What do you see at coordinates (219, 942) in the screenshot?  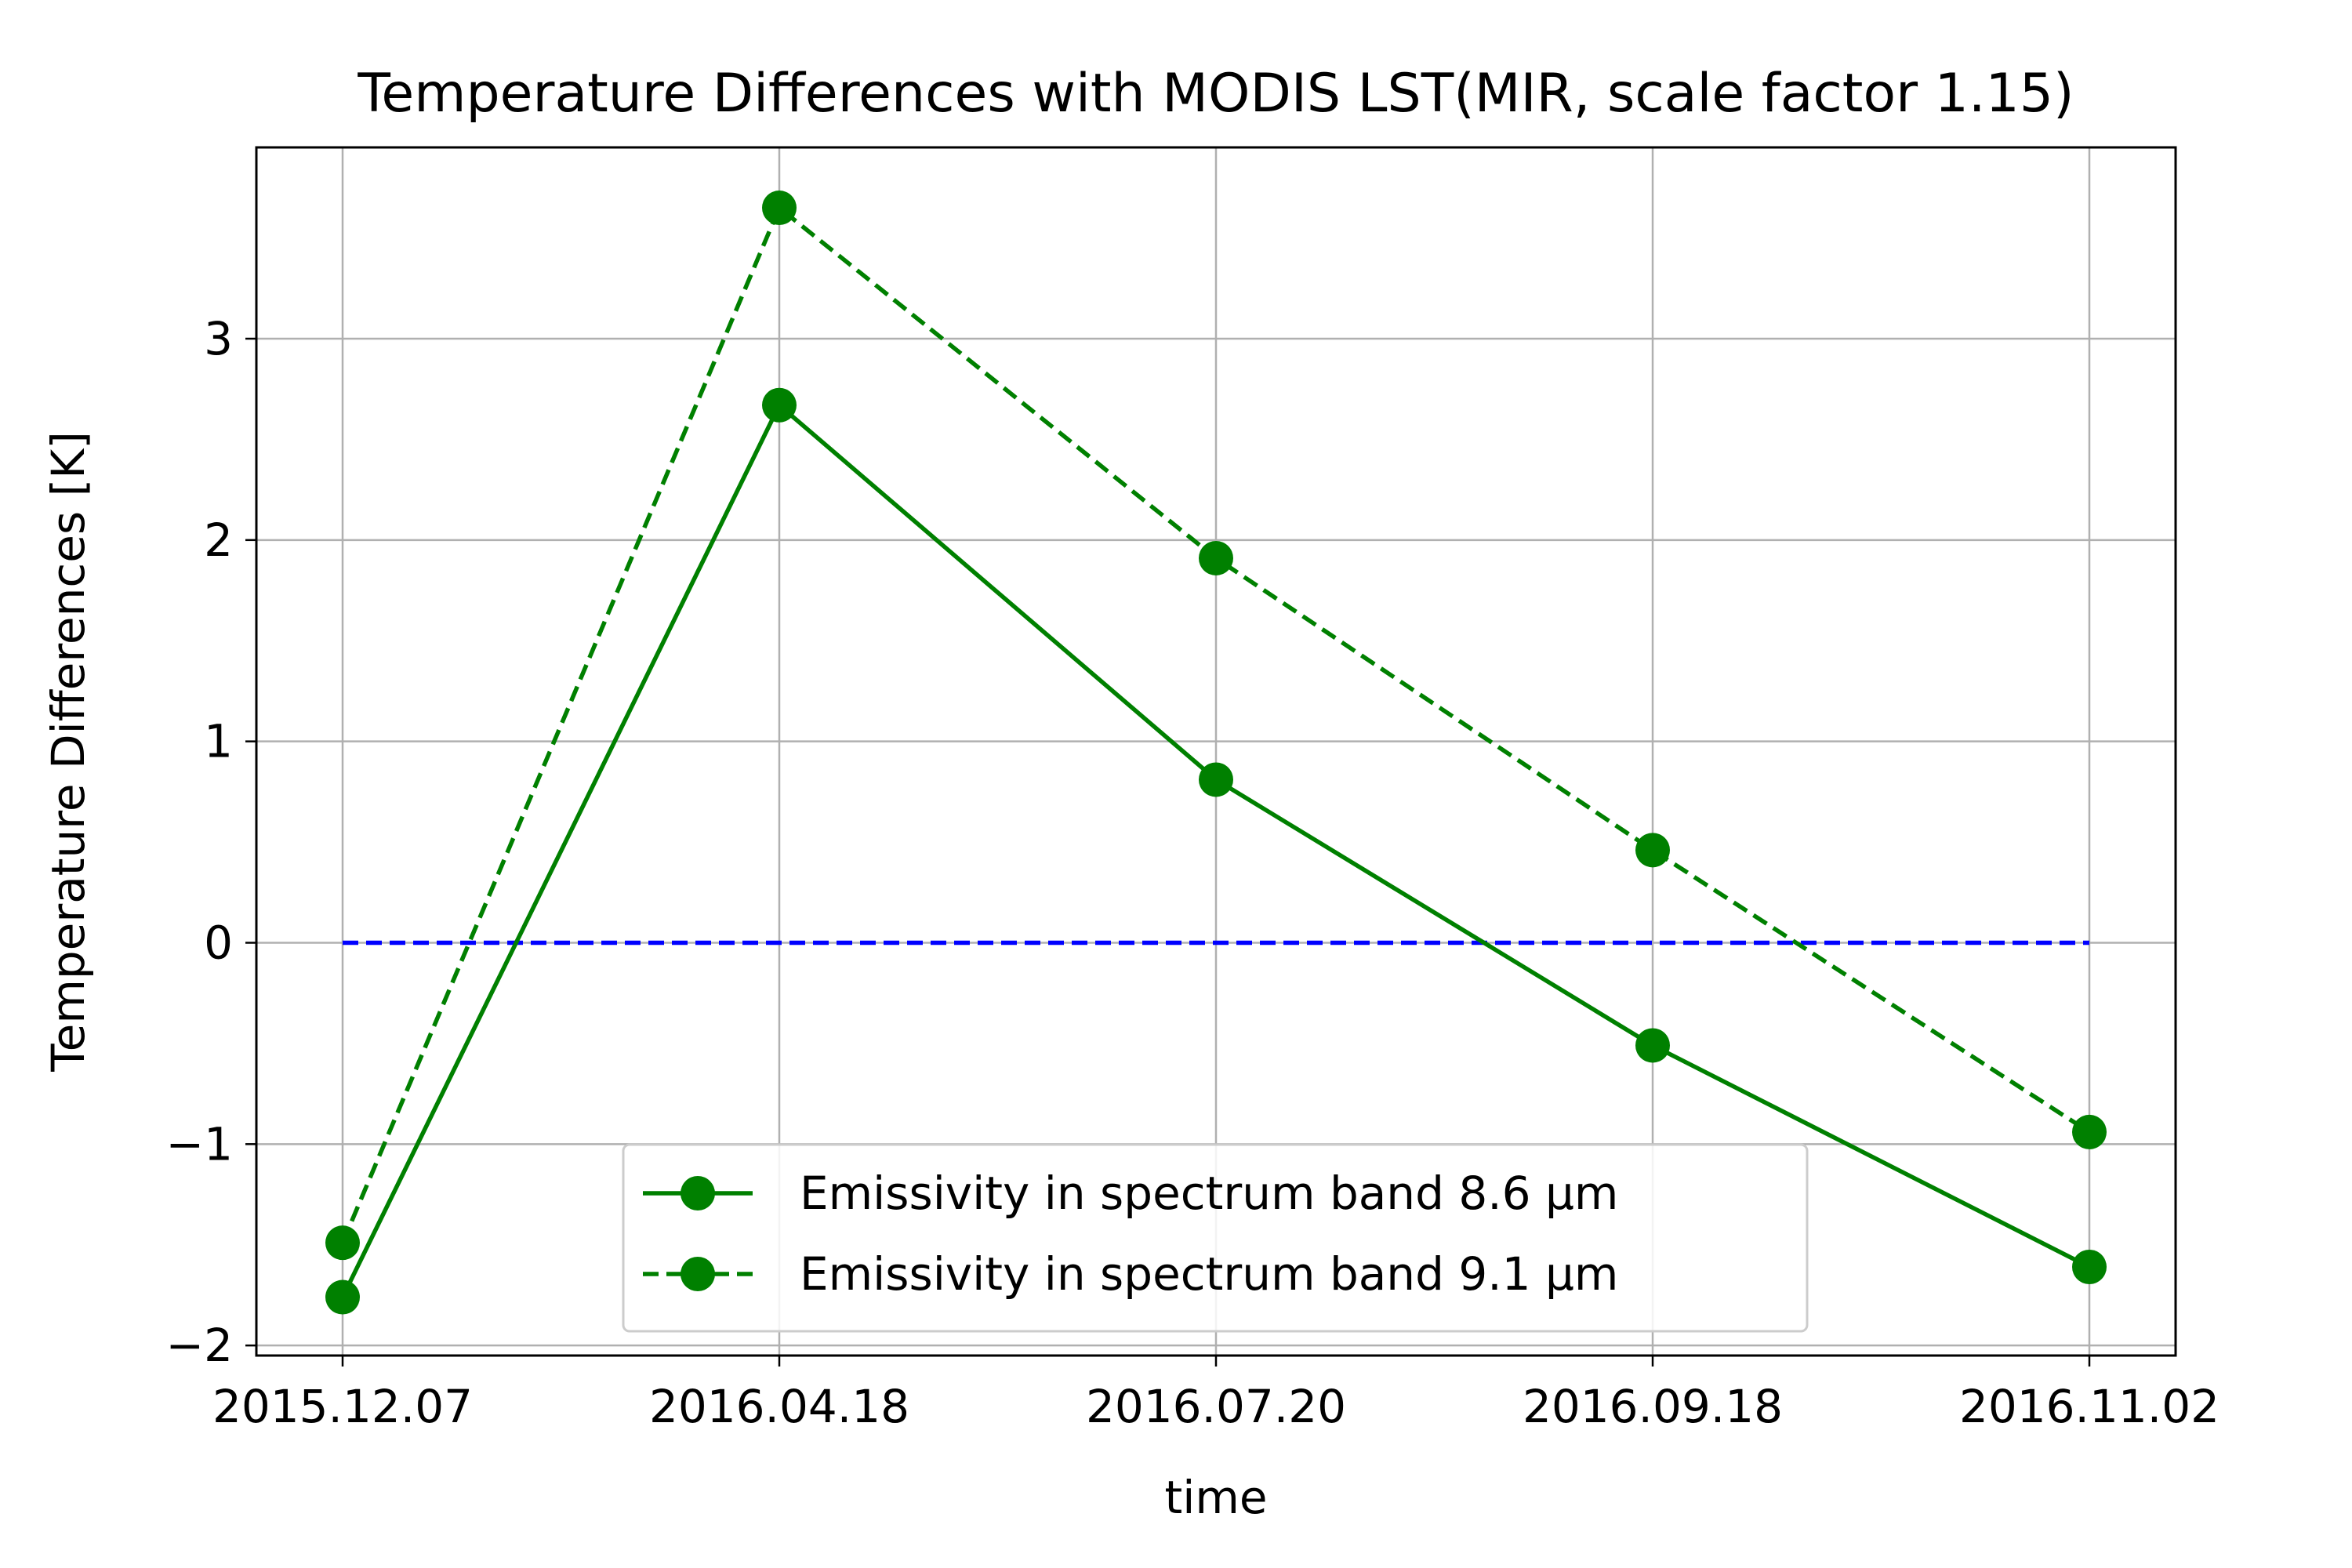 I see `y-tick-label: 0` at bounding box center [219, 942].